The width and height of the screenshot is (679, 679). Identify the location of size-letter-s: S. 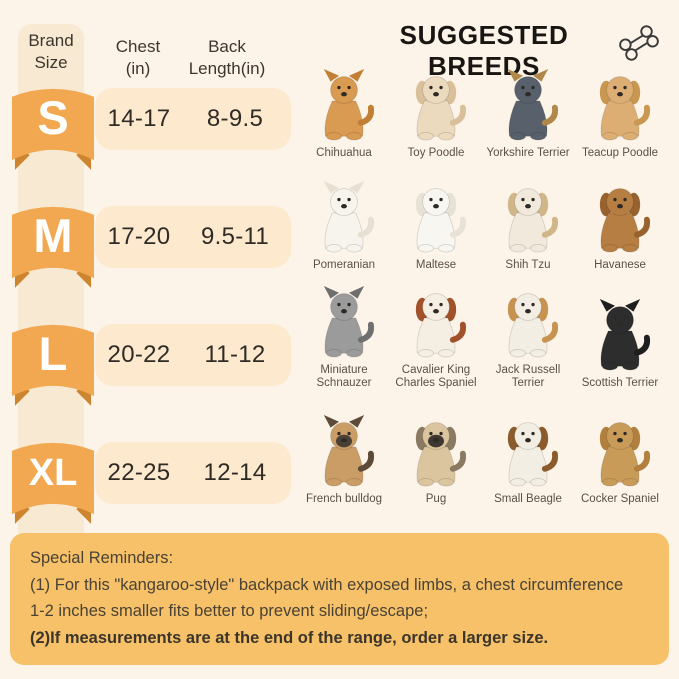
(53, 117).